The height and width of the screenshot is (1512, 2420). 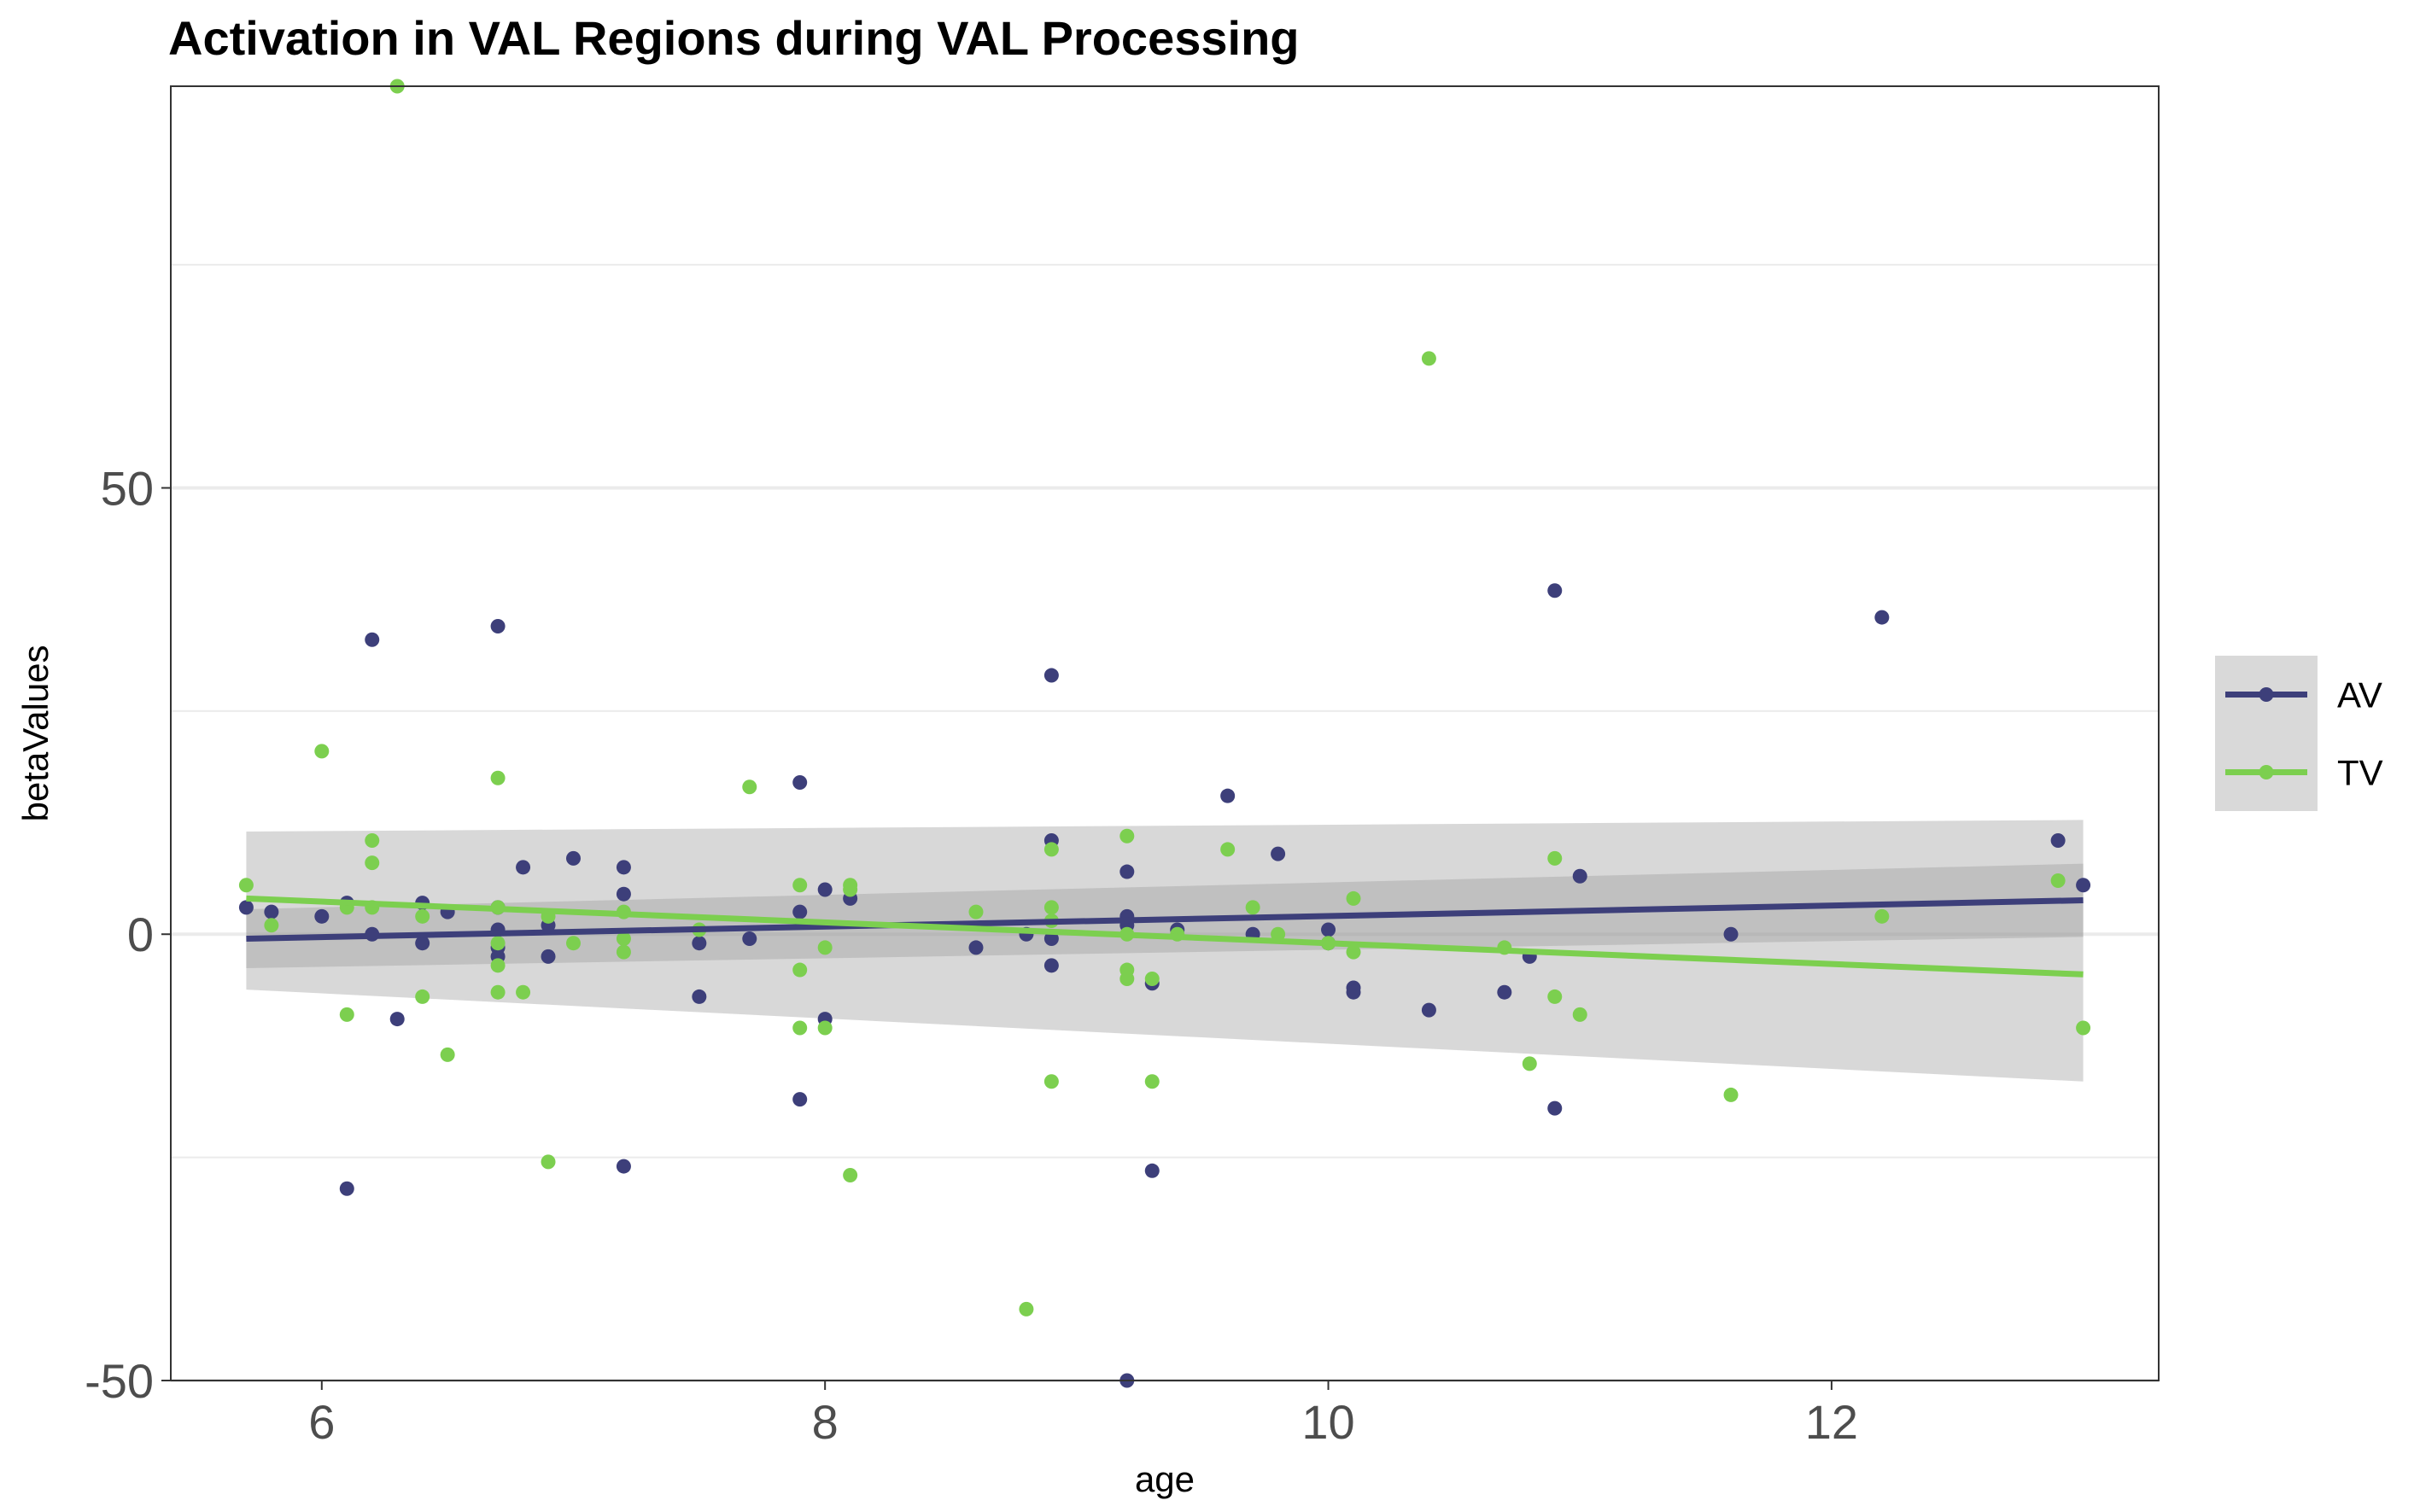 What do you see at coordinates (1831, 1422) in the screenshot?
I see `x-tick-label: 12` at bounding box center [1831, 1422].